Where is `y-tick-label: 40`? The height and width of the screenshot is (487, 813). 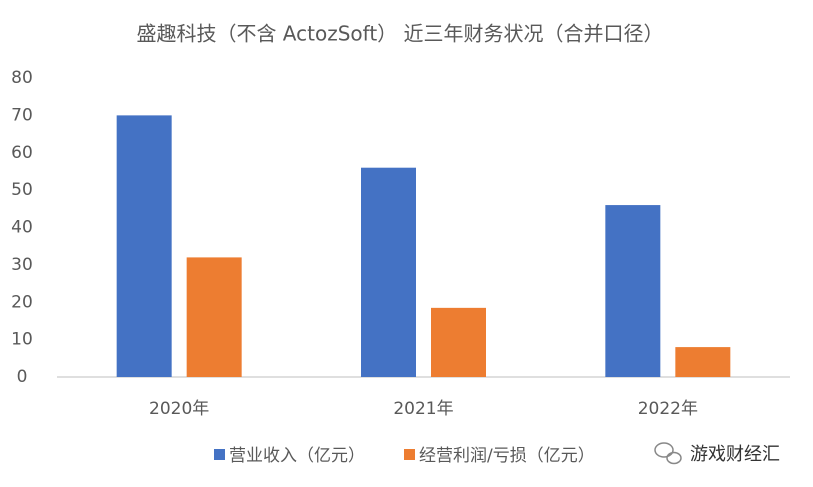
y-tick-label: 40 is located at coordinates (22, 228).